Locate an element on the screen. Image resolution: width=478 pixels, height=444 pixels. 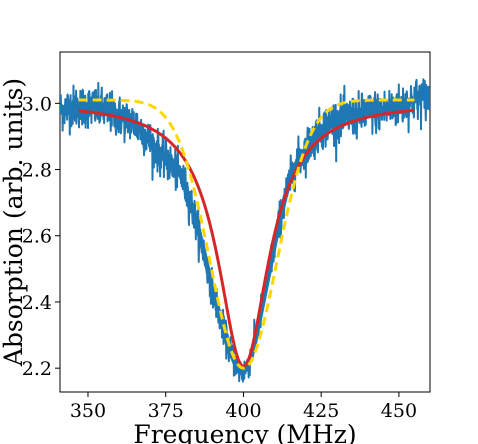
y-axis-ticks: 2.2 2.4 2.6 2.8 3.0 is located at coordinates (41, 236).